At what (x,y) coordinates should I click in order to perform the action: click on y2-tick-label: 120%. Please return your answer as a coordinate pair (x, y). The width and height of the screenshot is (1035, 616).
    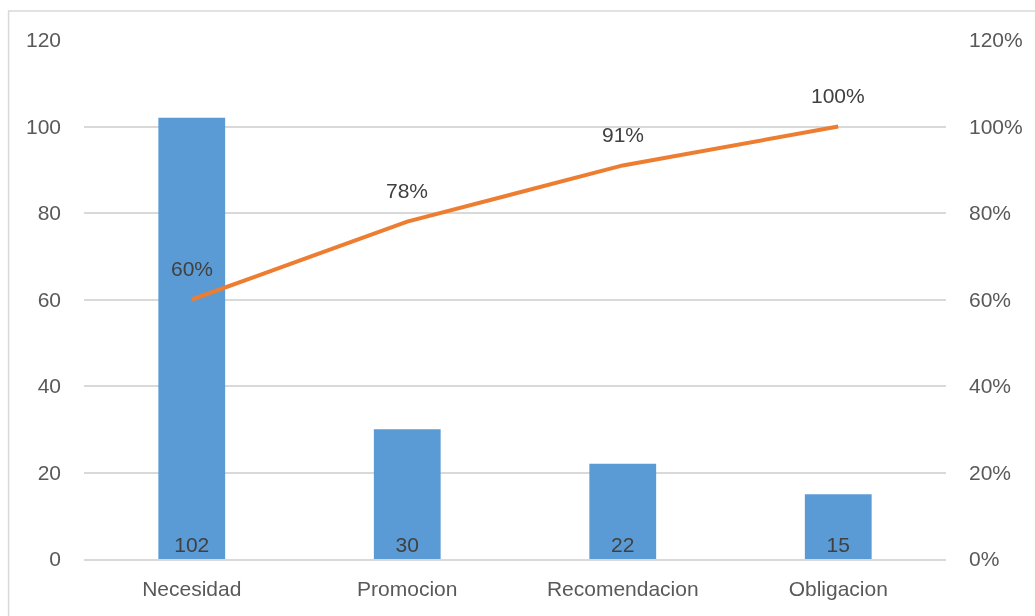
    Looking at the image, I should click on (996, 40).